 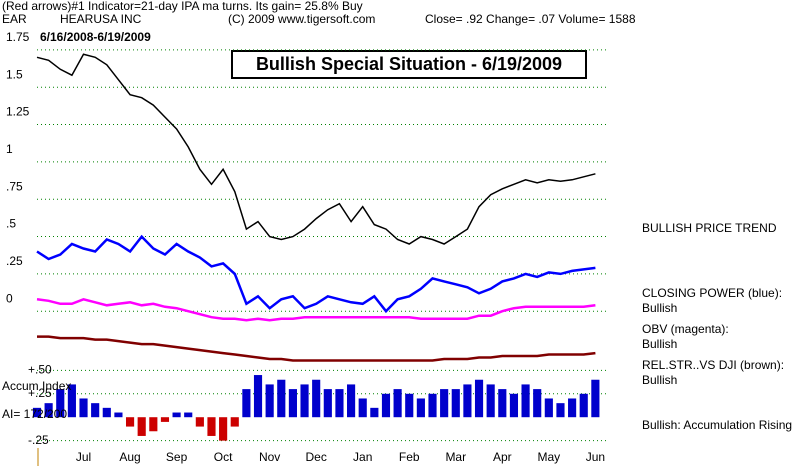 What do you see at coordinates (502, 457) in the screenshot?
I see `x-tick-label: Apr` at bounding box center [502, 457].